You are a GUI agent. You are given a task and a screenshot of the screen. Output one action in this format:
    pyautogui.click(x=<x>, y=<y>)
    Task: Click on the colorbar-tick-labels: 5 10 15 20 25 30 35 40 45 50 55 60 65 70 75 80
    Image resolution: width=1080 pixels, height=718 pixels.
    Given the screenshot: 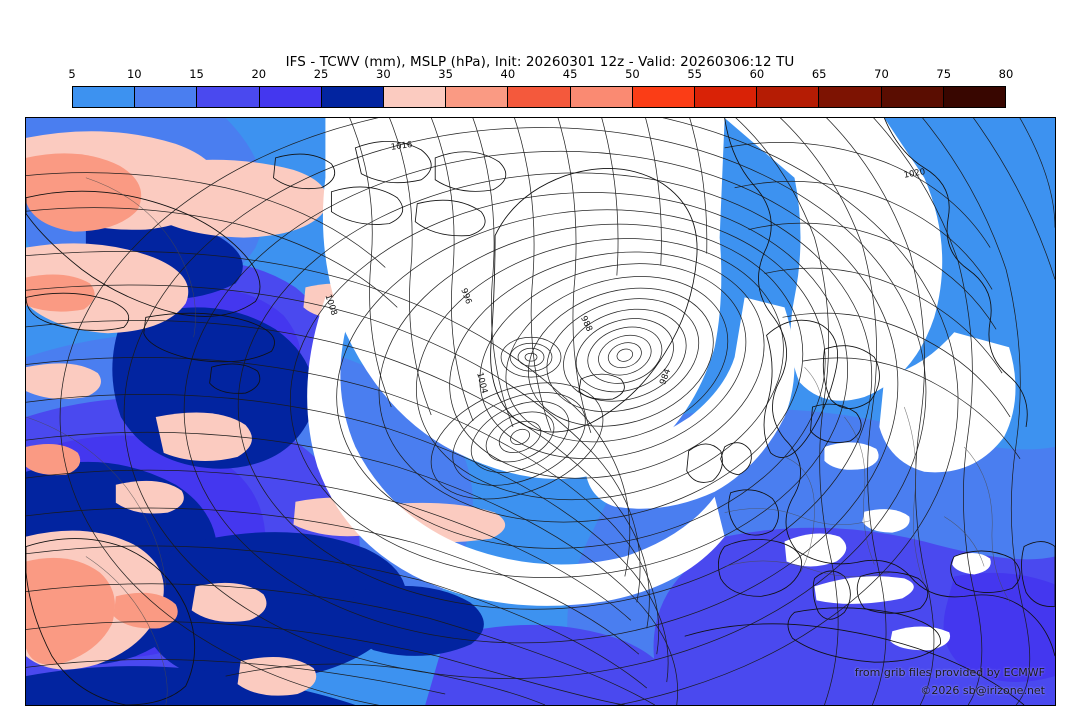 What is the action you would take?
    pyautogui.click(x=540, y=74)
    